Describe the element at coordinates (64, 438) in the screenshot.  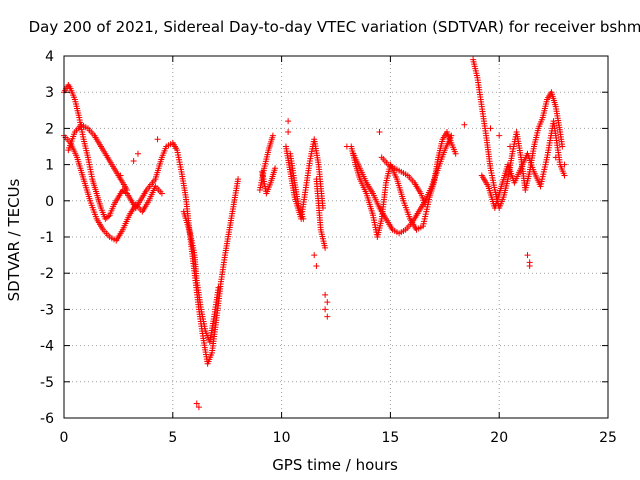
I see `x-tick-label: 0` at that location.